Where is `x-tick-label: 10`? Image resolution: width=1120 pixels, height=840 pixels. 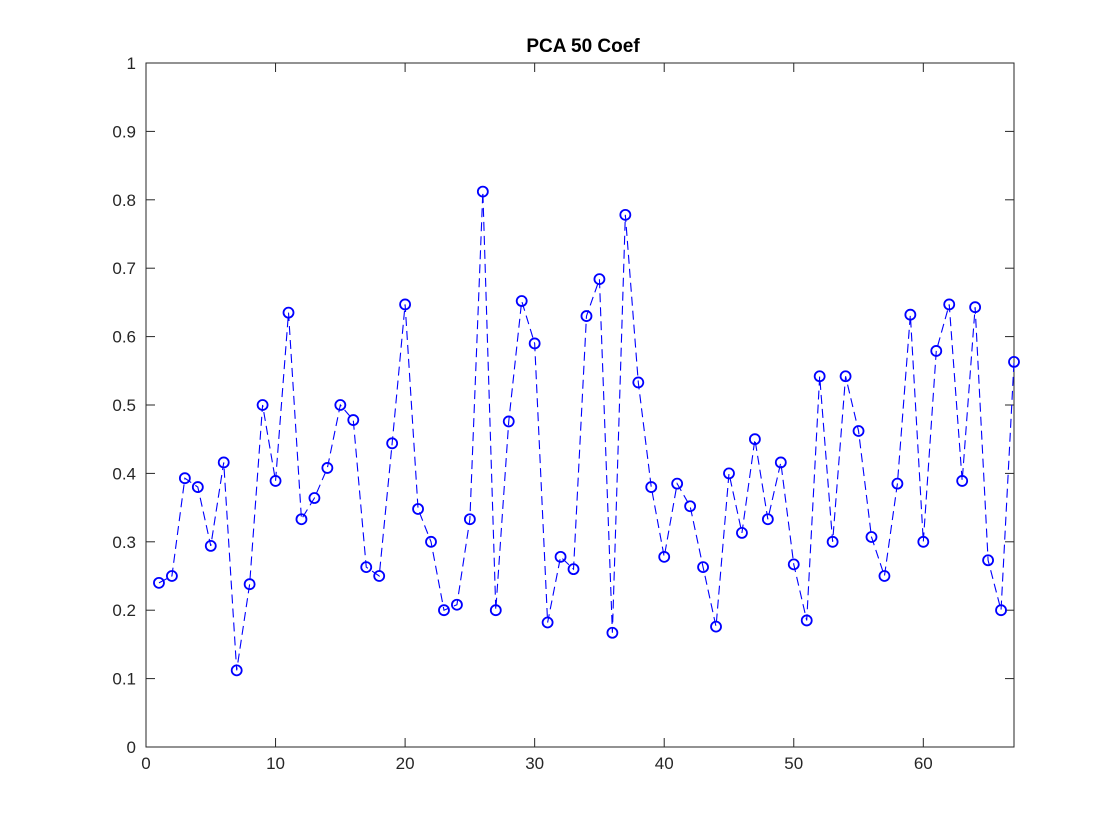
x-tick-label: 10 is located at coordinates (275, 763).